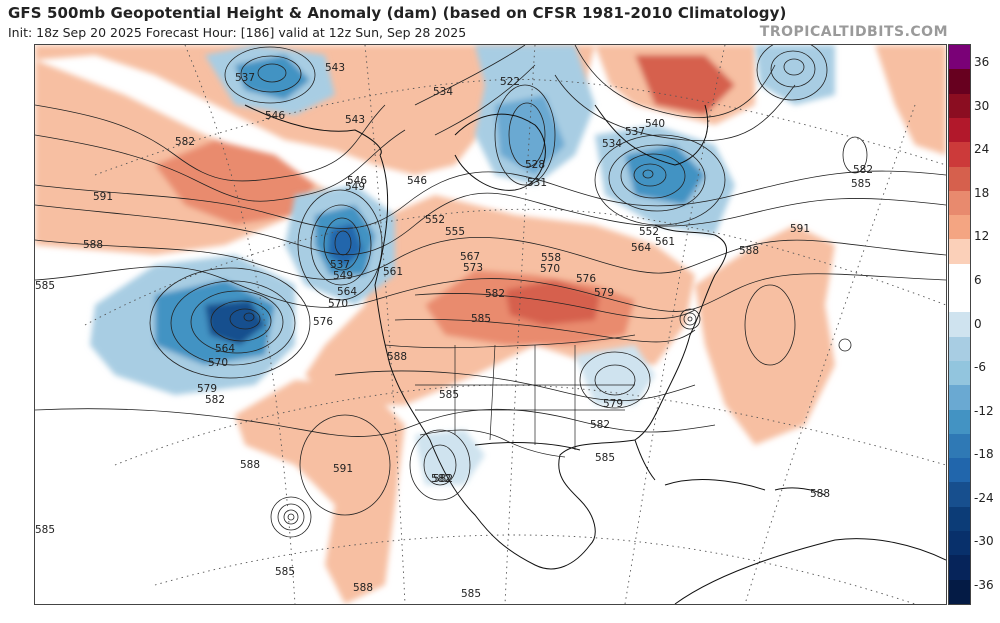 This screenshot has width=1000, height=623. Describe the element at coordinates (980, 367) in the screenshot. I see `colorbar-tick-label: -6` at that location.